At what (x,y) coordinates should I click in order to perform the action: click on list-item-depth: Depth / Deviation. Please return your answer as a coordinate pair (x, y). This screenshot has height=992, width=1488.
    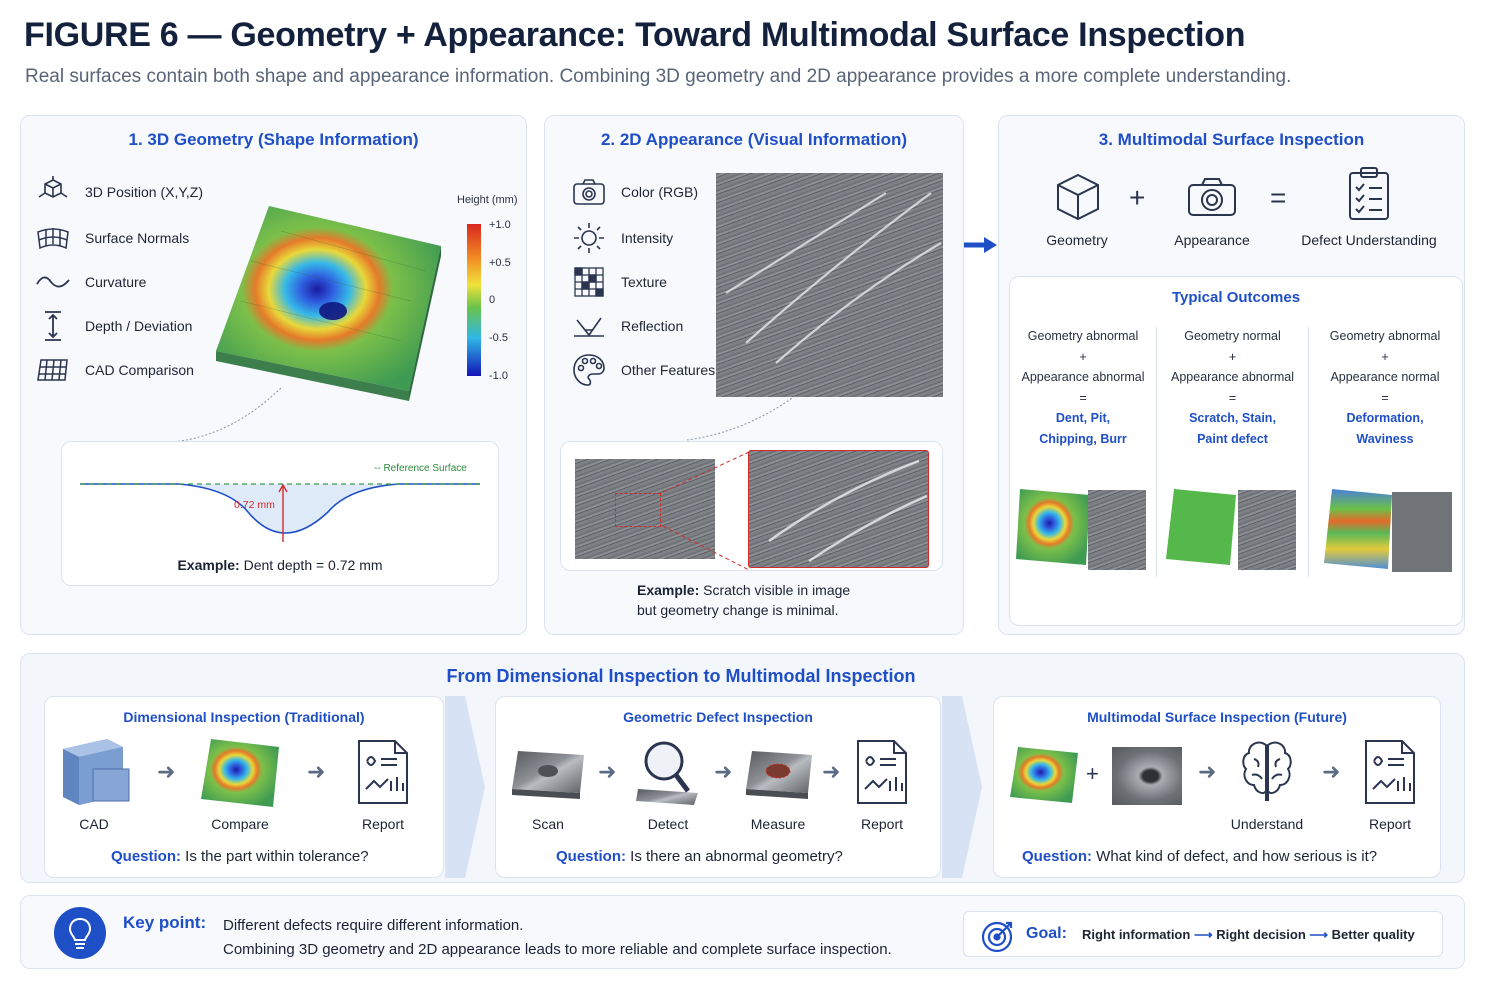
    Looking at the image, I should click on (113, 326).